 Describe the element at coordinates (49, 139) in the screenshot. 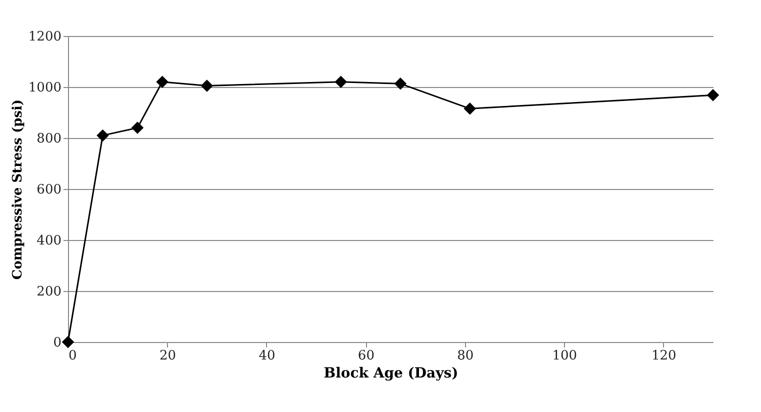

I see `y-tick-label: 800` at that location.